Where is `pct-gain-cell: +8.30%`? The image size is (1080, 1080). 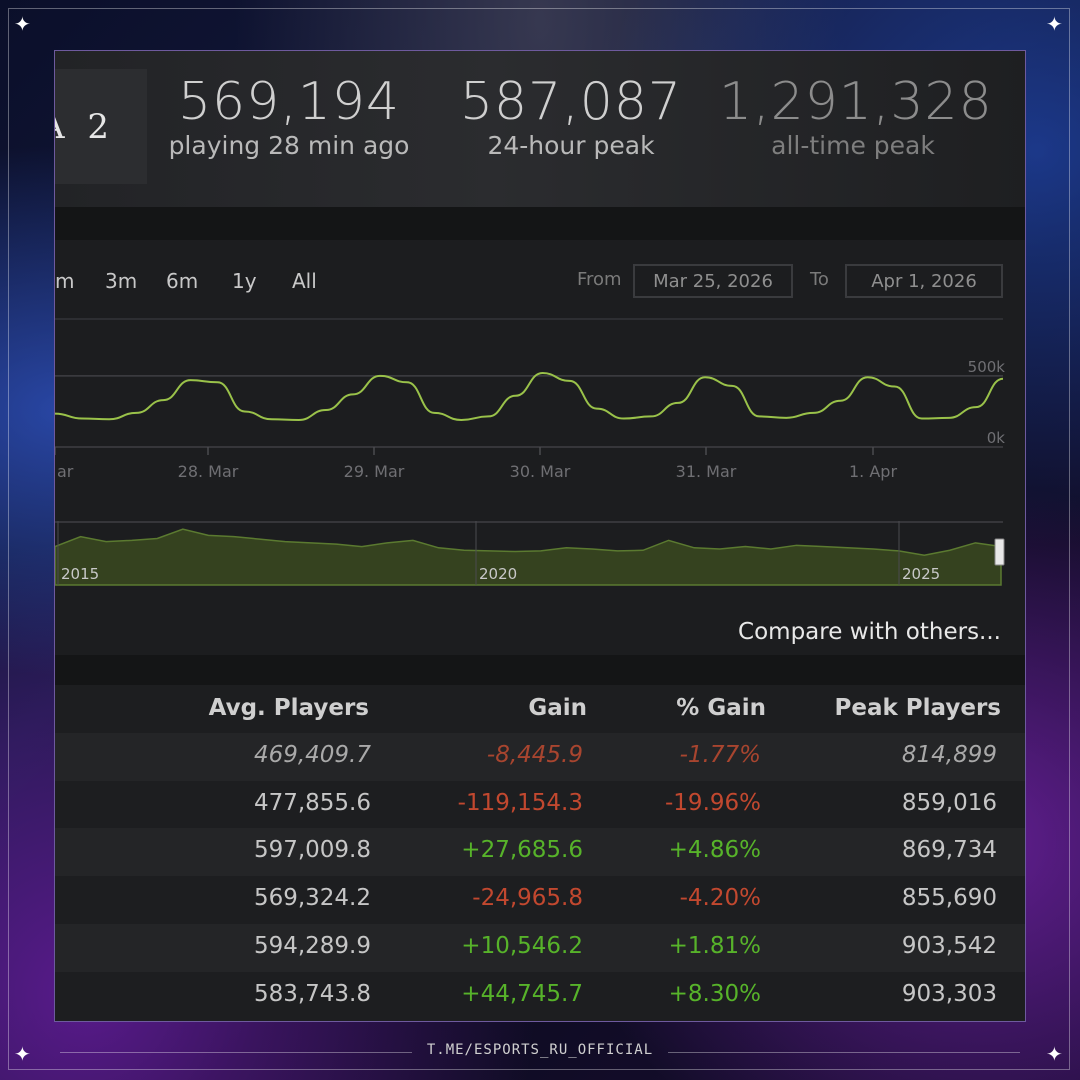
pct-gain-cell: +8.30% is located at coordinates (714, 993).